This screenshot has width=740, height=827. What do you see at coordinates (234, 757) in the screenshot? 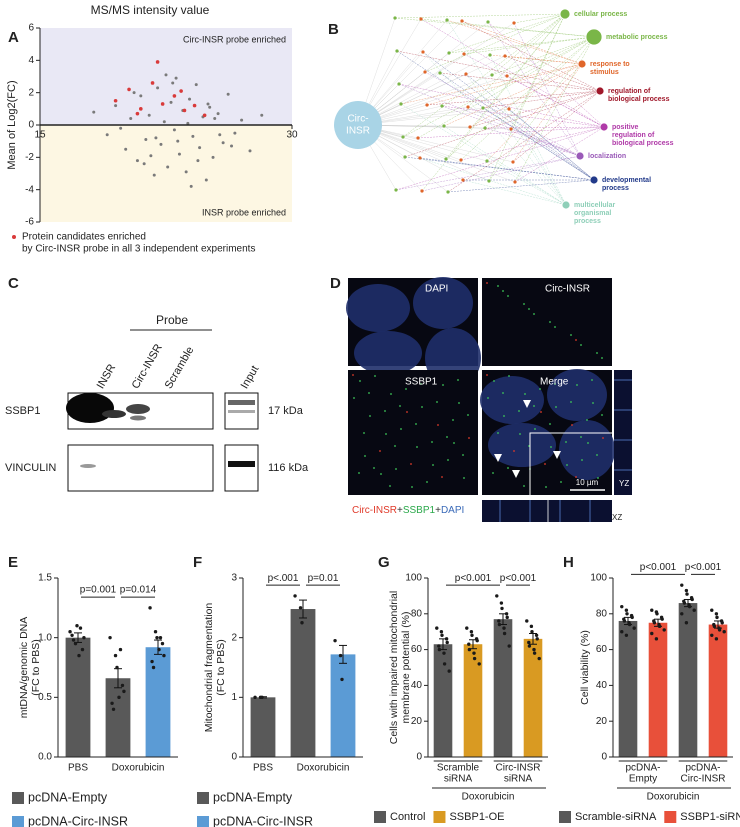
I see `y-tick-label: 0` at bounding box center [234, 757].